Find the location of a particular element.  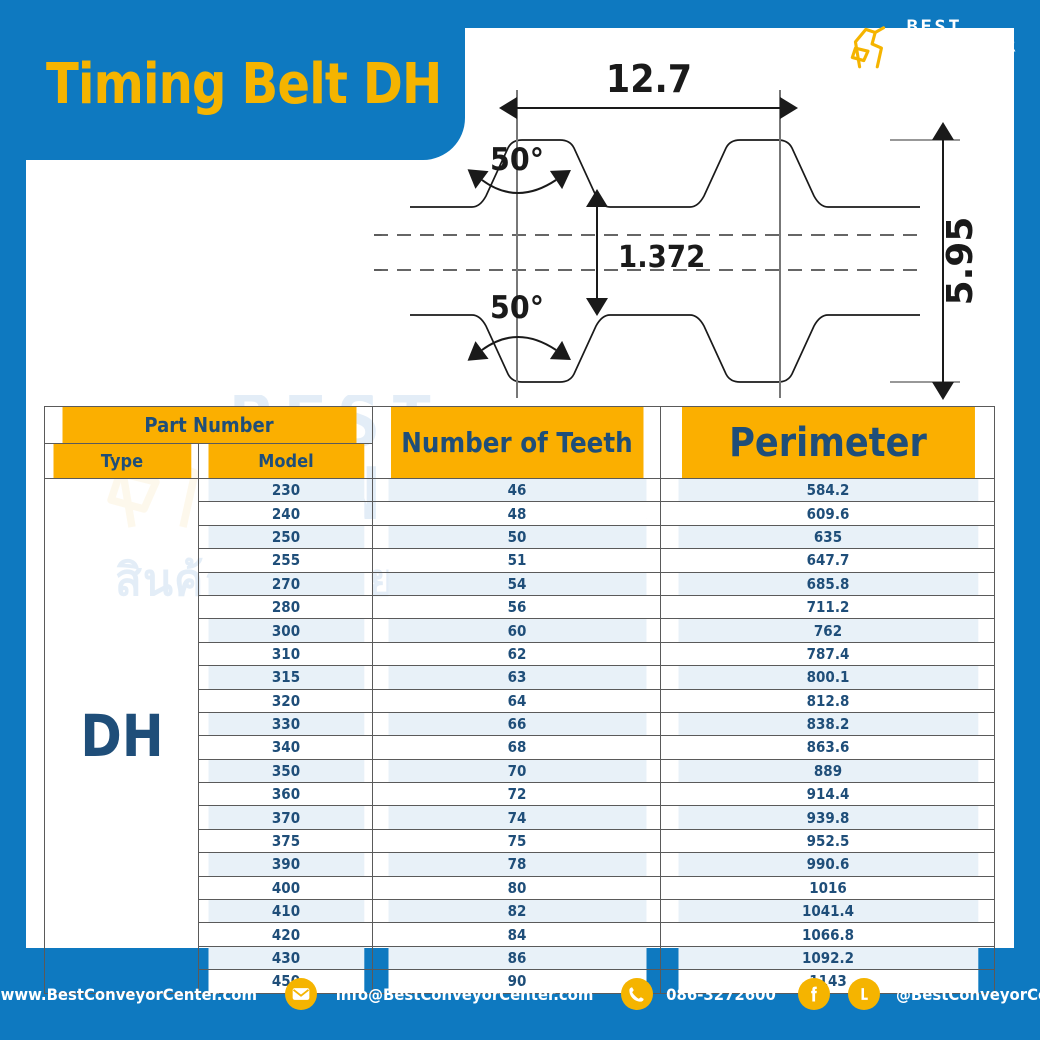

cell-teeth: 46 is located at coordinates (516, 490).